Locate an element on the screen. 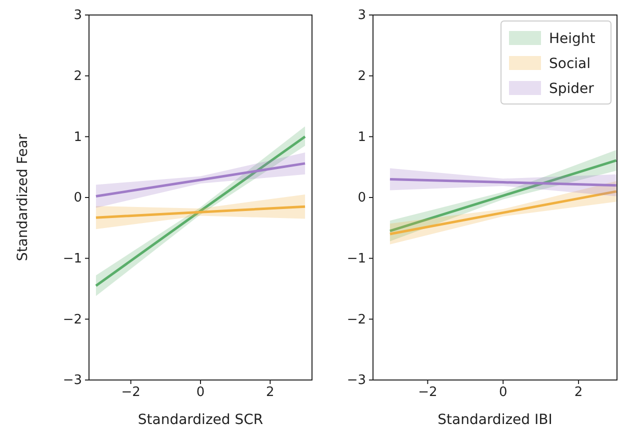  y-axis-title: Standardized Fear is located at coordinates (23, 198).